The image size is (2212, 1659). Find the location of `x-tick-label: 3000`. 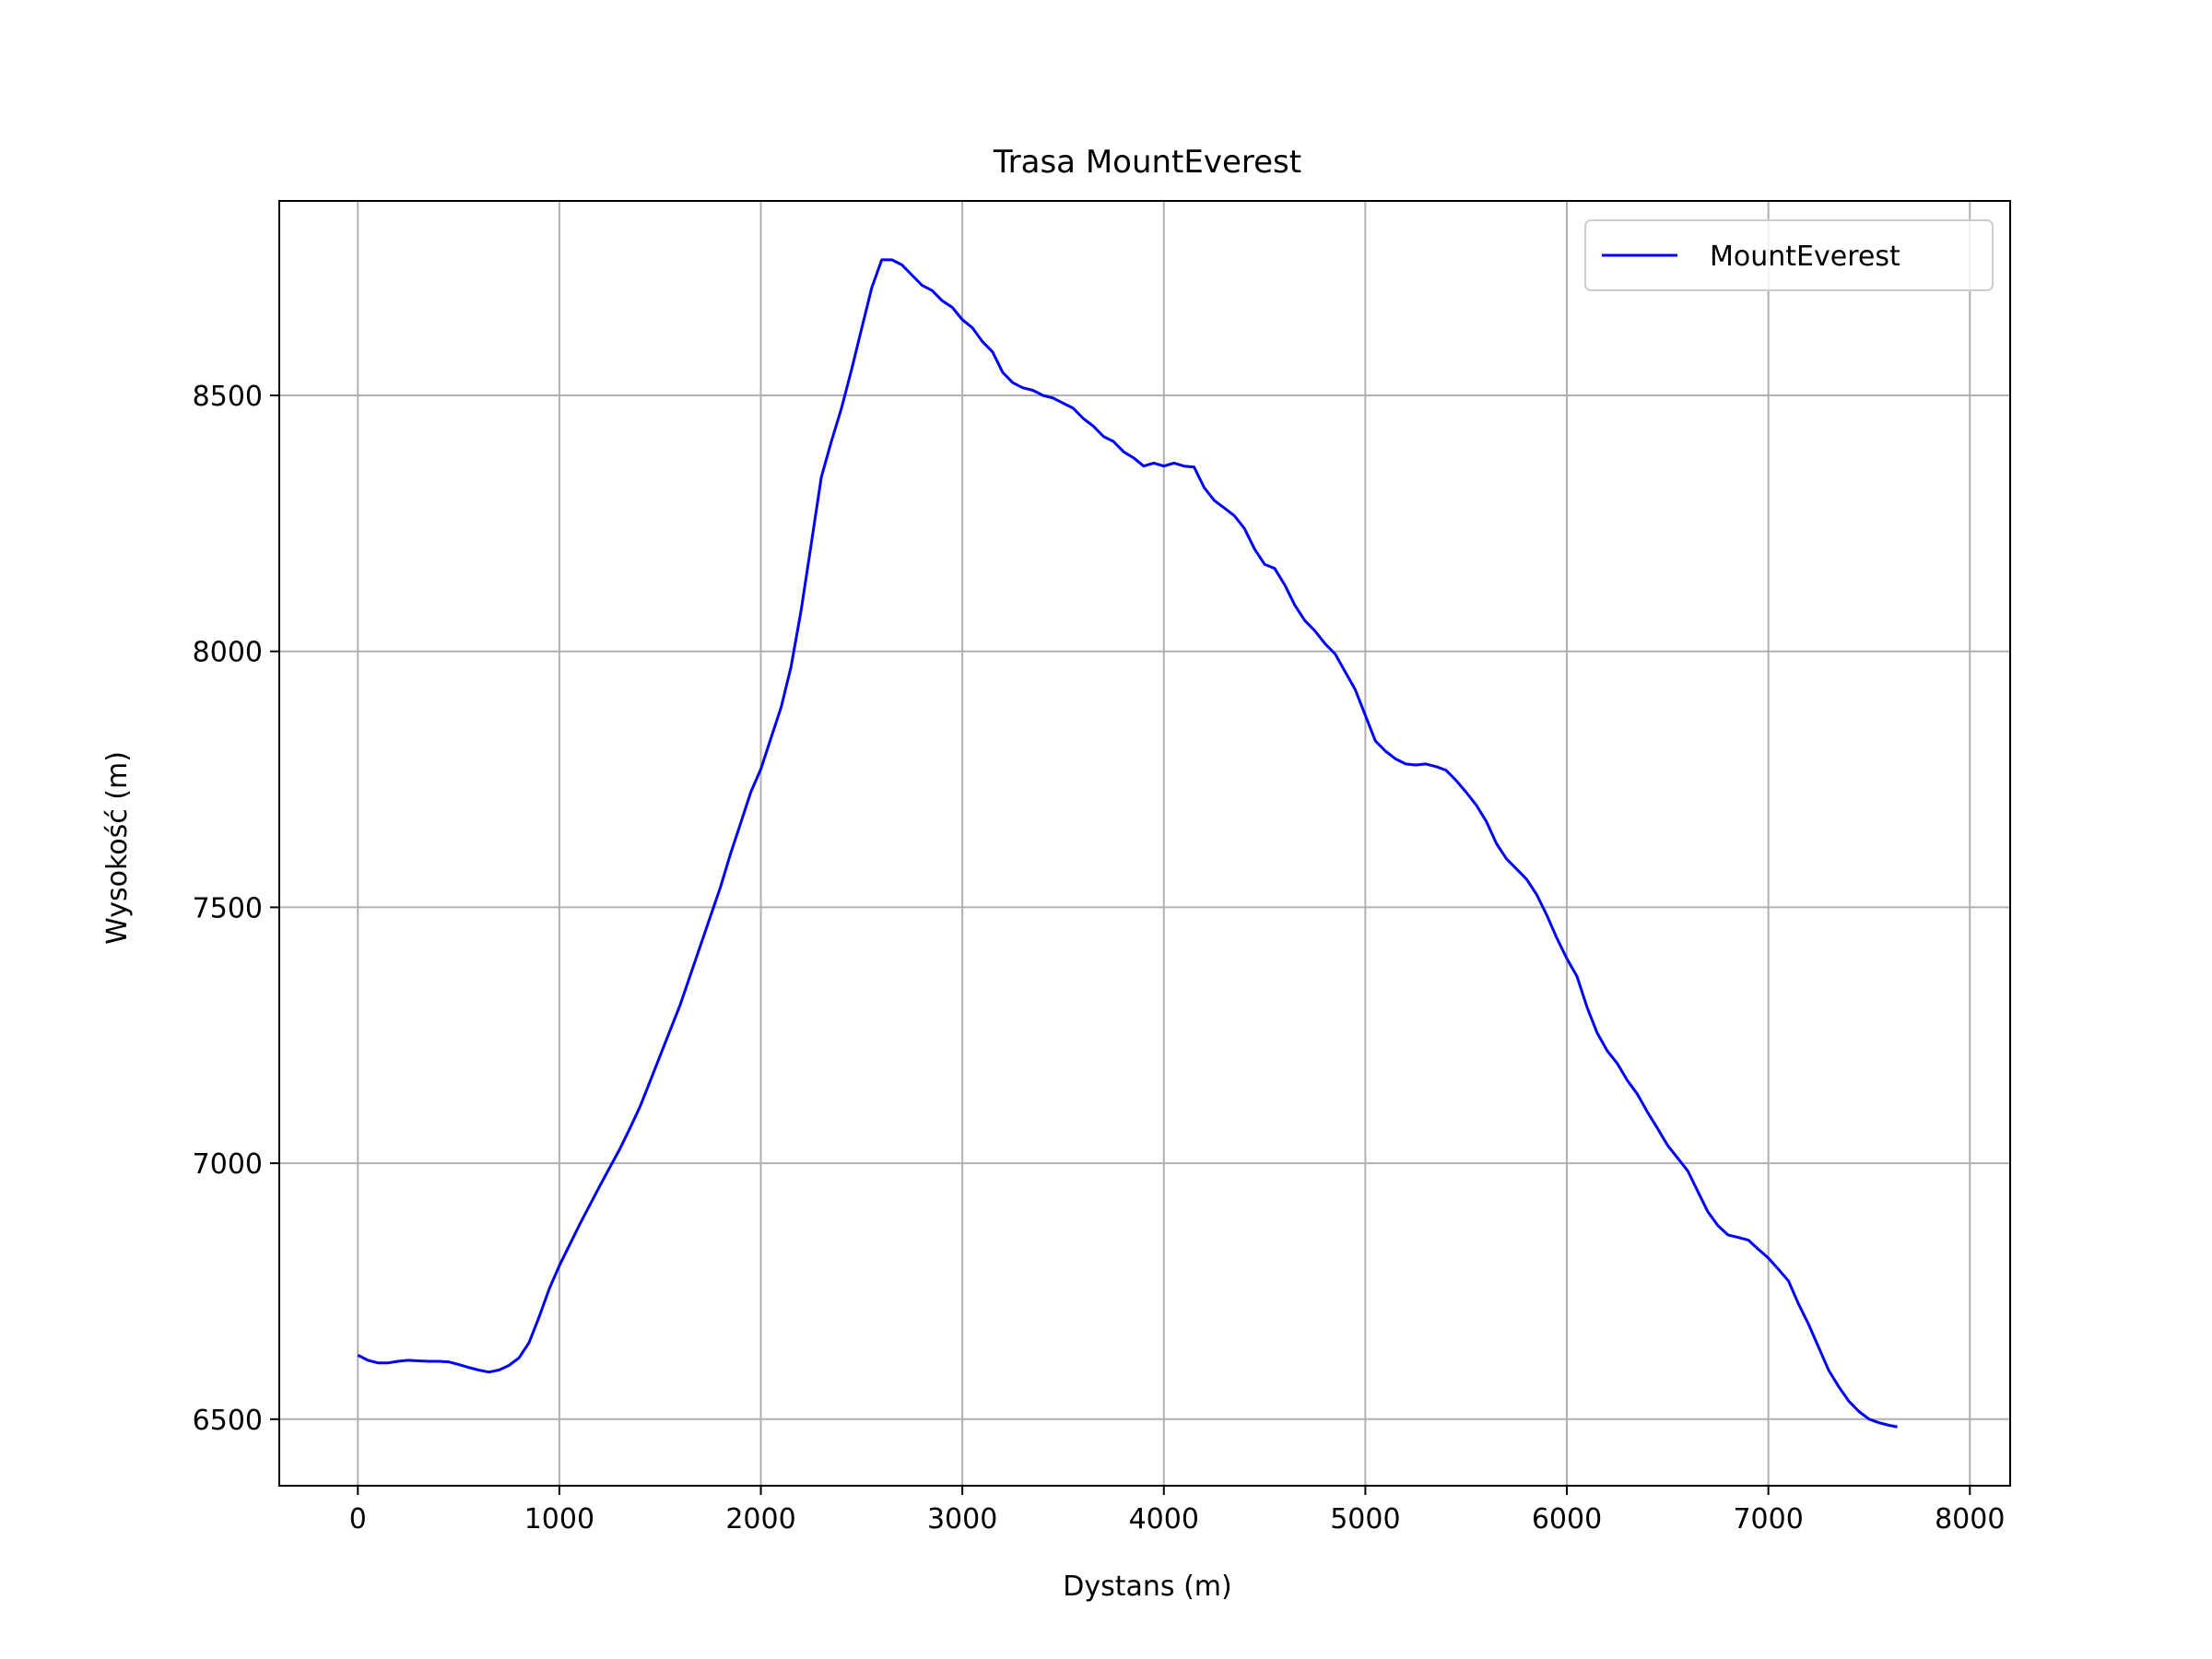

x-tick-label: 3000 is located at coordinates (962, 1519).